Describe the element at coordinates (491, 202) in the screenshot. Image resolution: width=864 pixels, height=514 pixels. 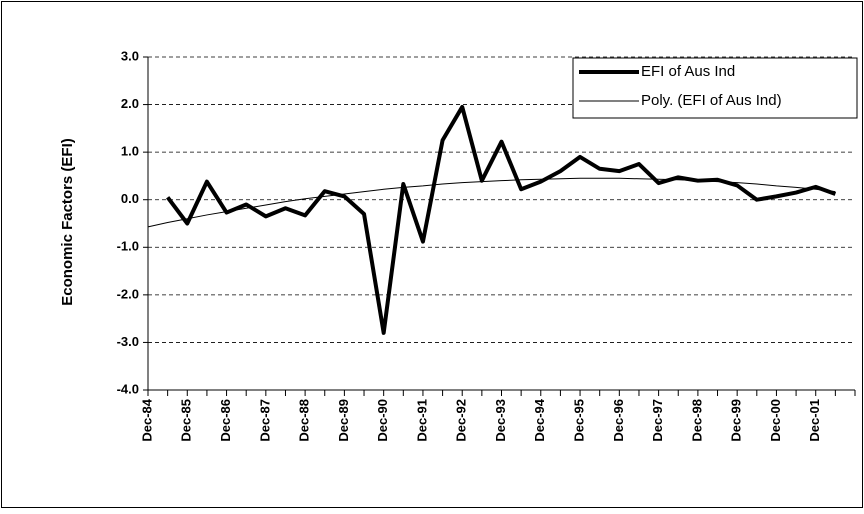
I see `series-line` at that location.